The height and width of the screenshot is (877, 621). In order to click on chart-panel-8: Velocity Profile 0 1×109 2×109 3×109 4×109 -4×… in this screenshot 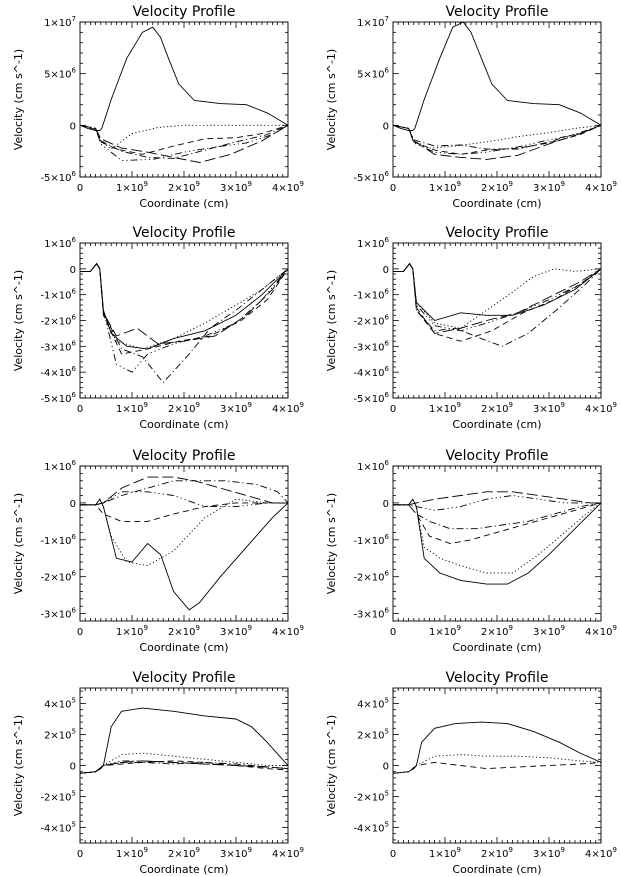, I will do `click(471, 773)`.